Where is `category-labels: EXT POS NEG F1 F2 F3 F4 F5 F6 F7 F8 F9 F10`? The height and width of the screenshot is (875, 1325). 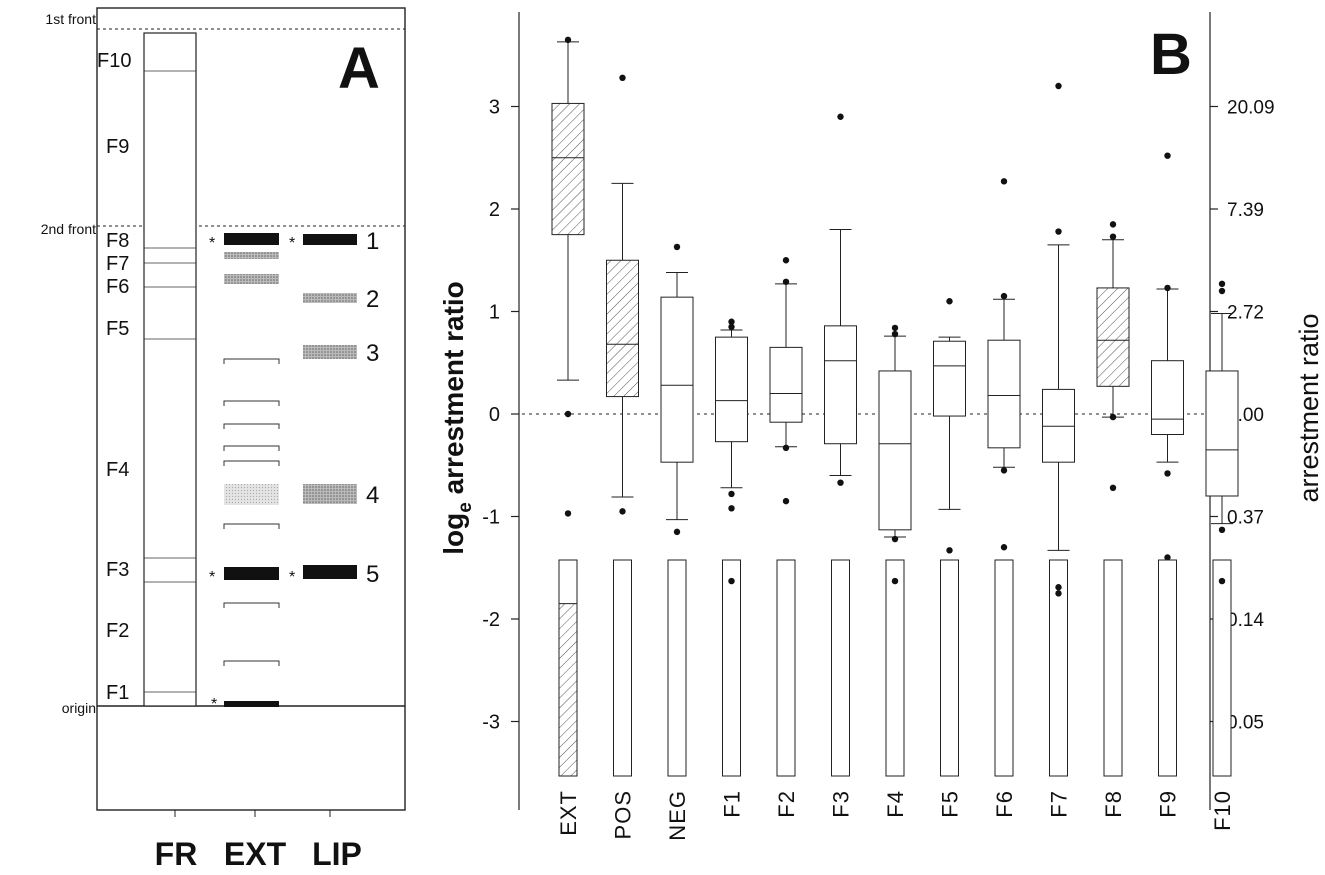 category-labels: EXT POS NEG F1 F2 F3 F4 F5 F6 F7 F8 F9 F10 is located at coordinates (895, 815).